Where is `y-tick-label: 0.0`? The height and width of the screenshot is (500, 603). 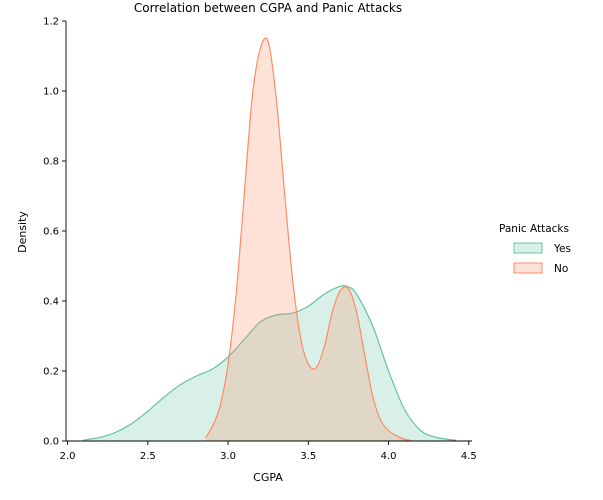
y-tick-label: 0.0 is located at coordinates (51, 442).